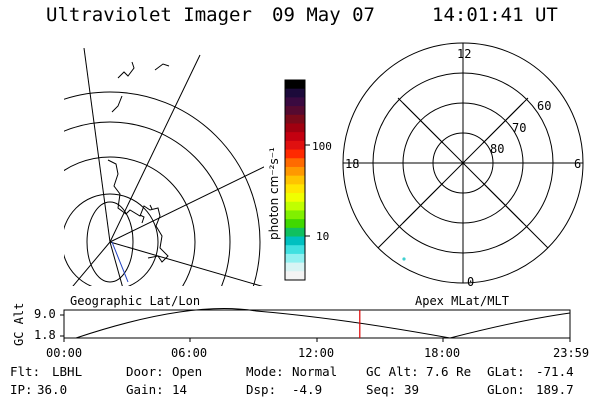 This screenshot has height=400, width=600. What do you see at coordinates (265, 371) in the screenshot?
I see `mode-label: Mode:` at bounding box center [265, 371].